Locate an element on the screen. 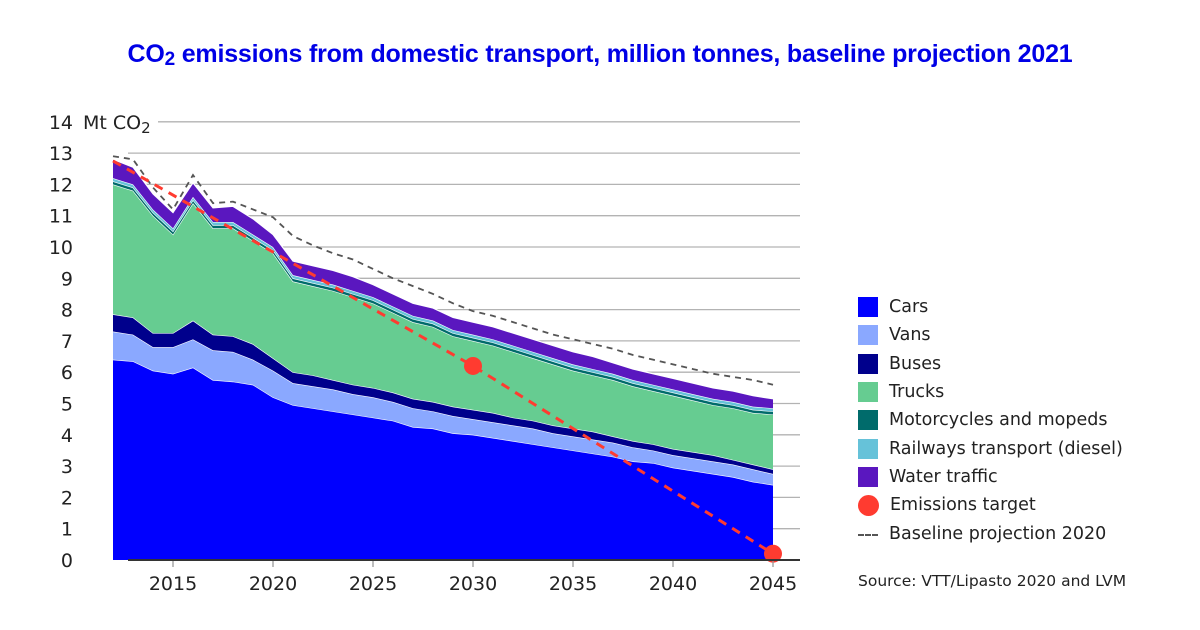 This screenshot has width=1200, height=630. legend-item: Cars is located at coordinates (990, 307).